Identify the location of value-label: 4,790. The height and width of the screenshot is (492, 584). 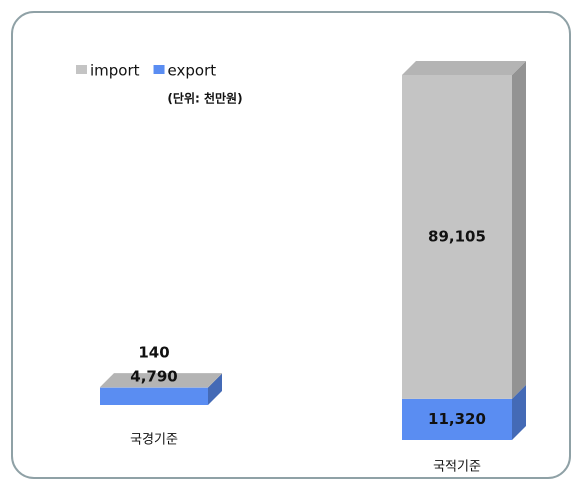
(153, 377).